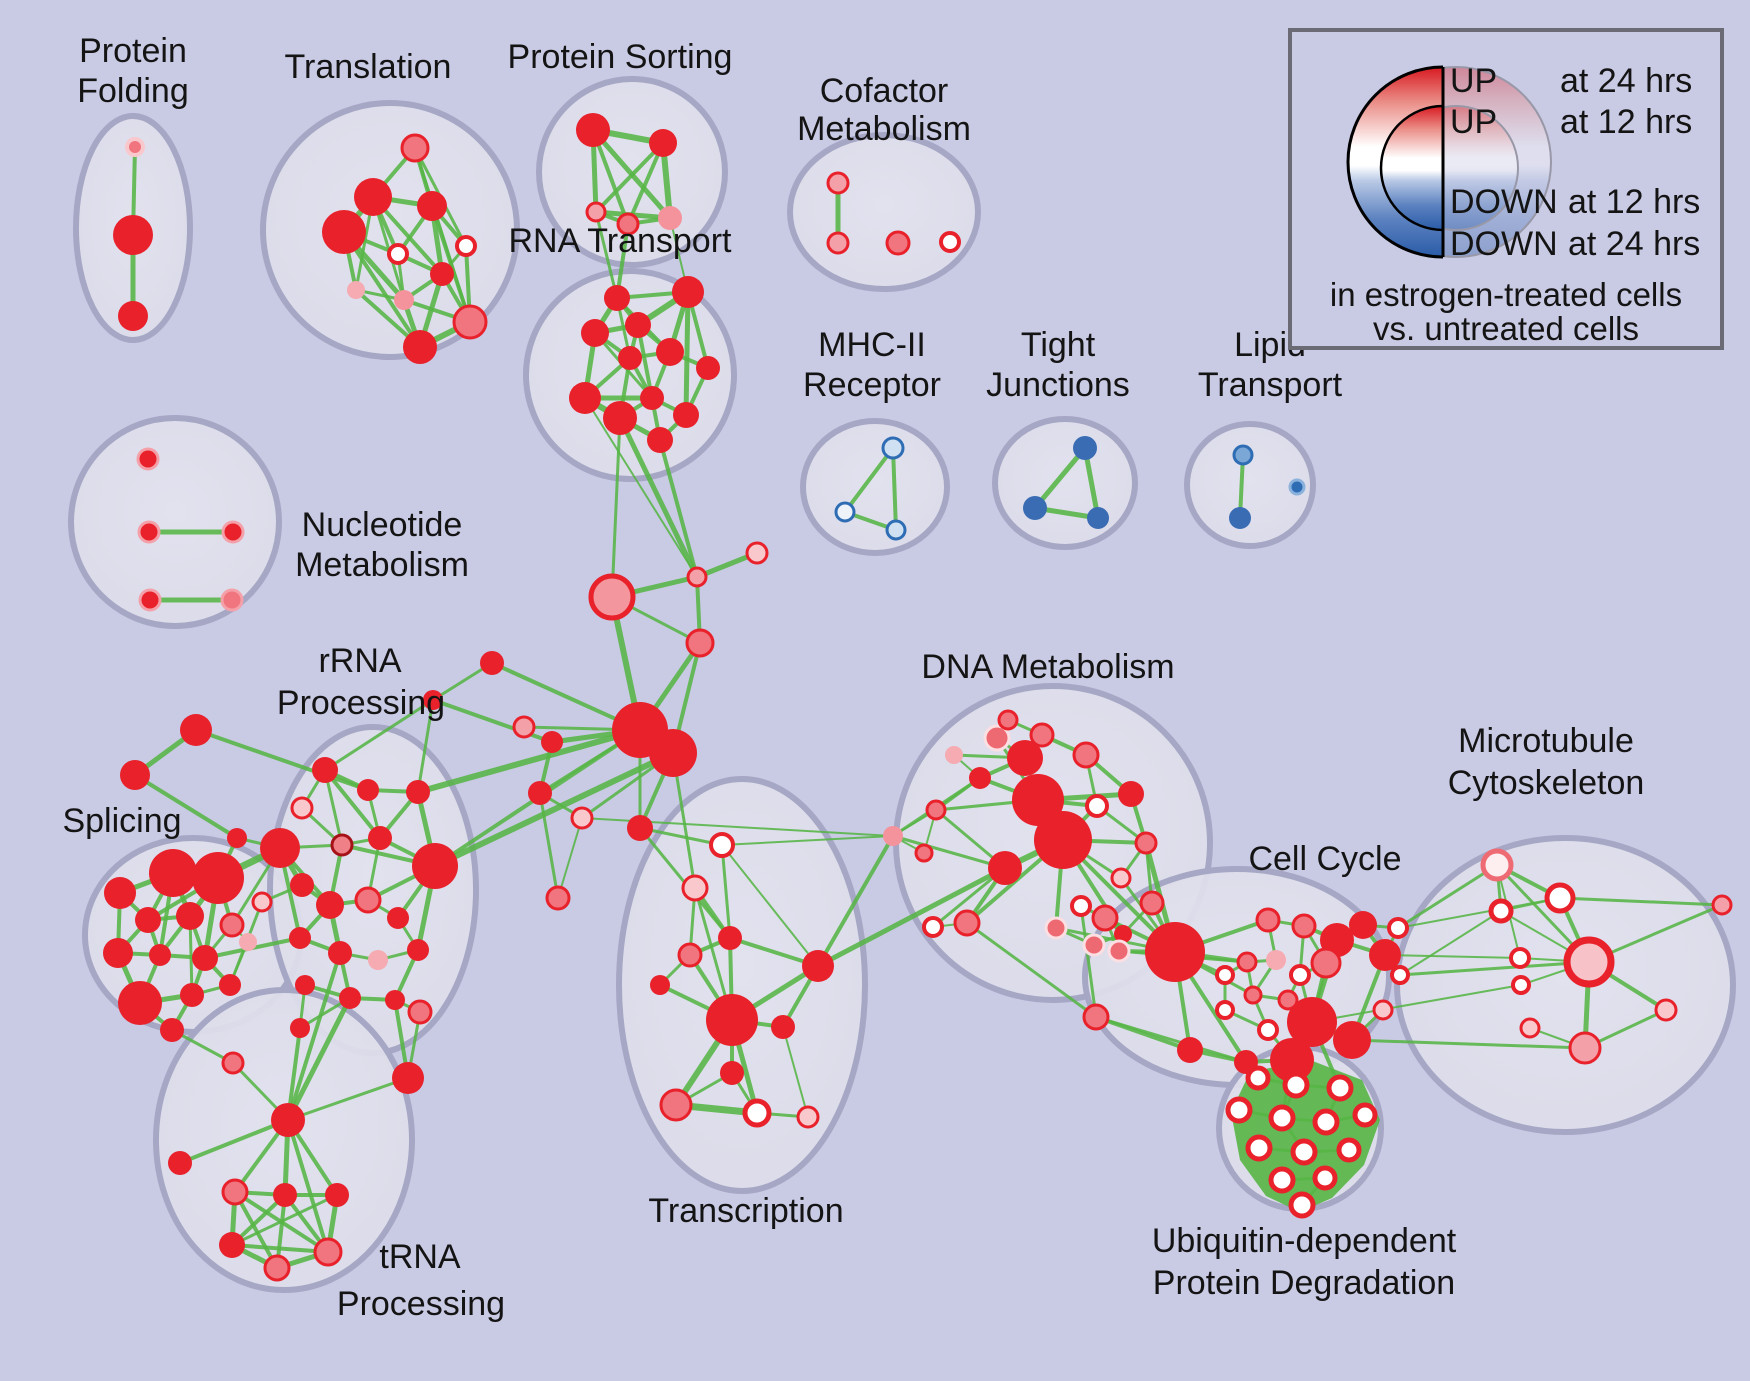  I want to click on cluster-label-translation: Translation, so click(368, 67).